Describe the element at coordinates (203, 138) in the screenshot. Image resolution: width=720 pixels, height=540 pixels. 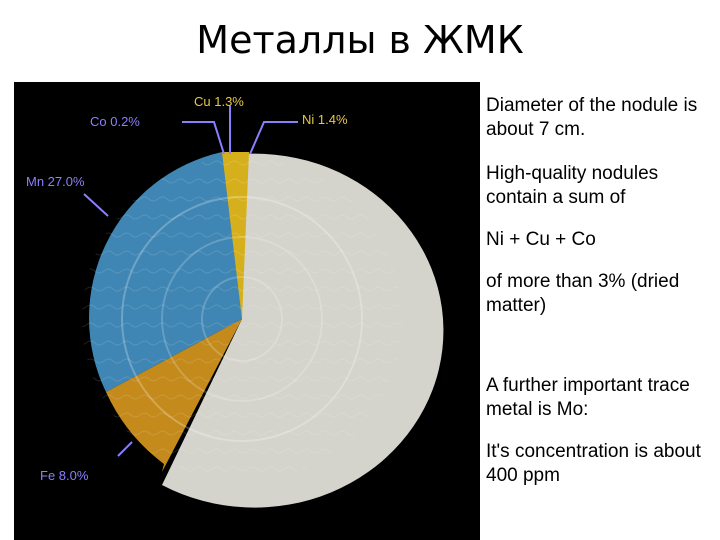
I see `co-leader-line` at that location.